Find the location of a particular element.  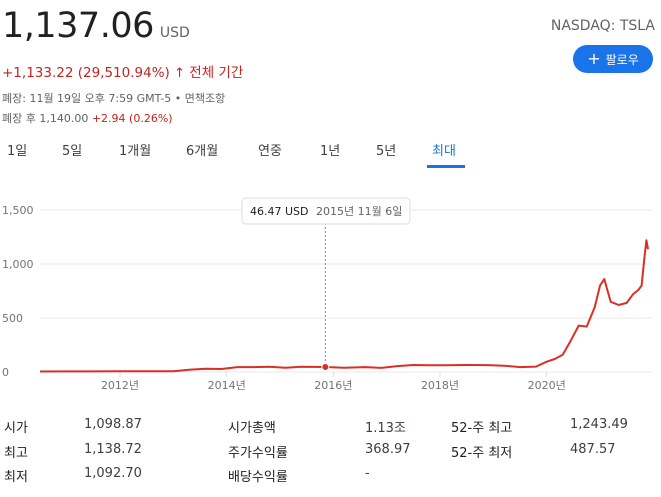

hover-point is located at coordinates (325, 366).